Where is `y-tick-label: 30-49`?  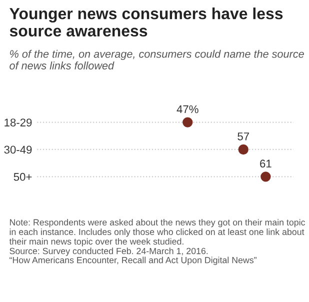 y-tick-label: 30-49 is located at coordinates (18, 150).